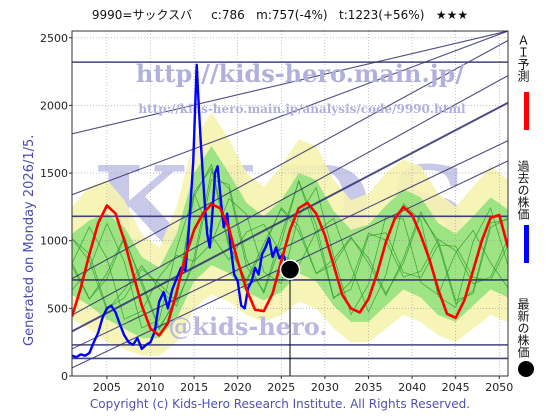  I want to click on x-tick-label: 2015, so click(194, 387).